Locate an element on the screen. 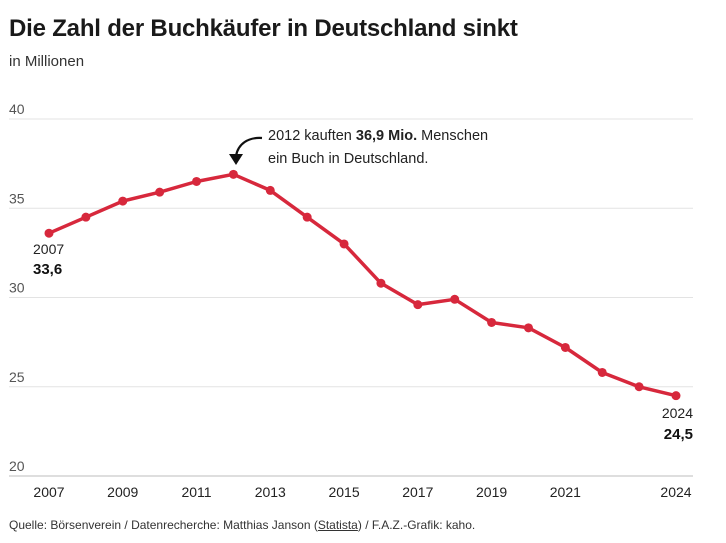 This screenshot has height=543, width=726. annotation-arrow-icon is located at coordinates (248, 146).